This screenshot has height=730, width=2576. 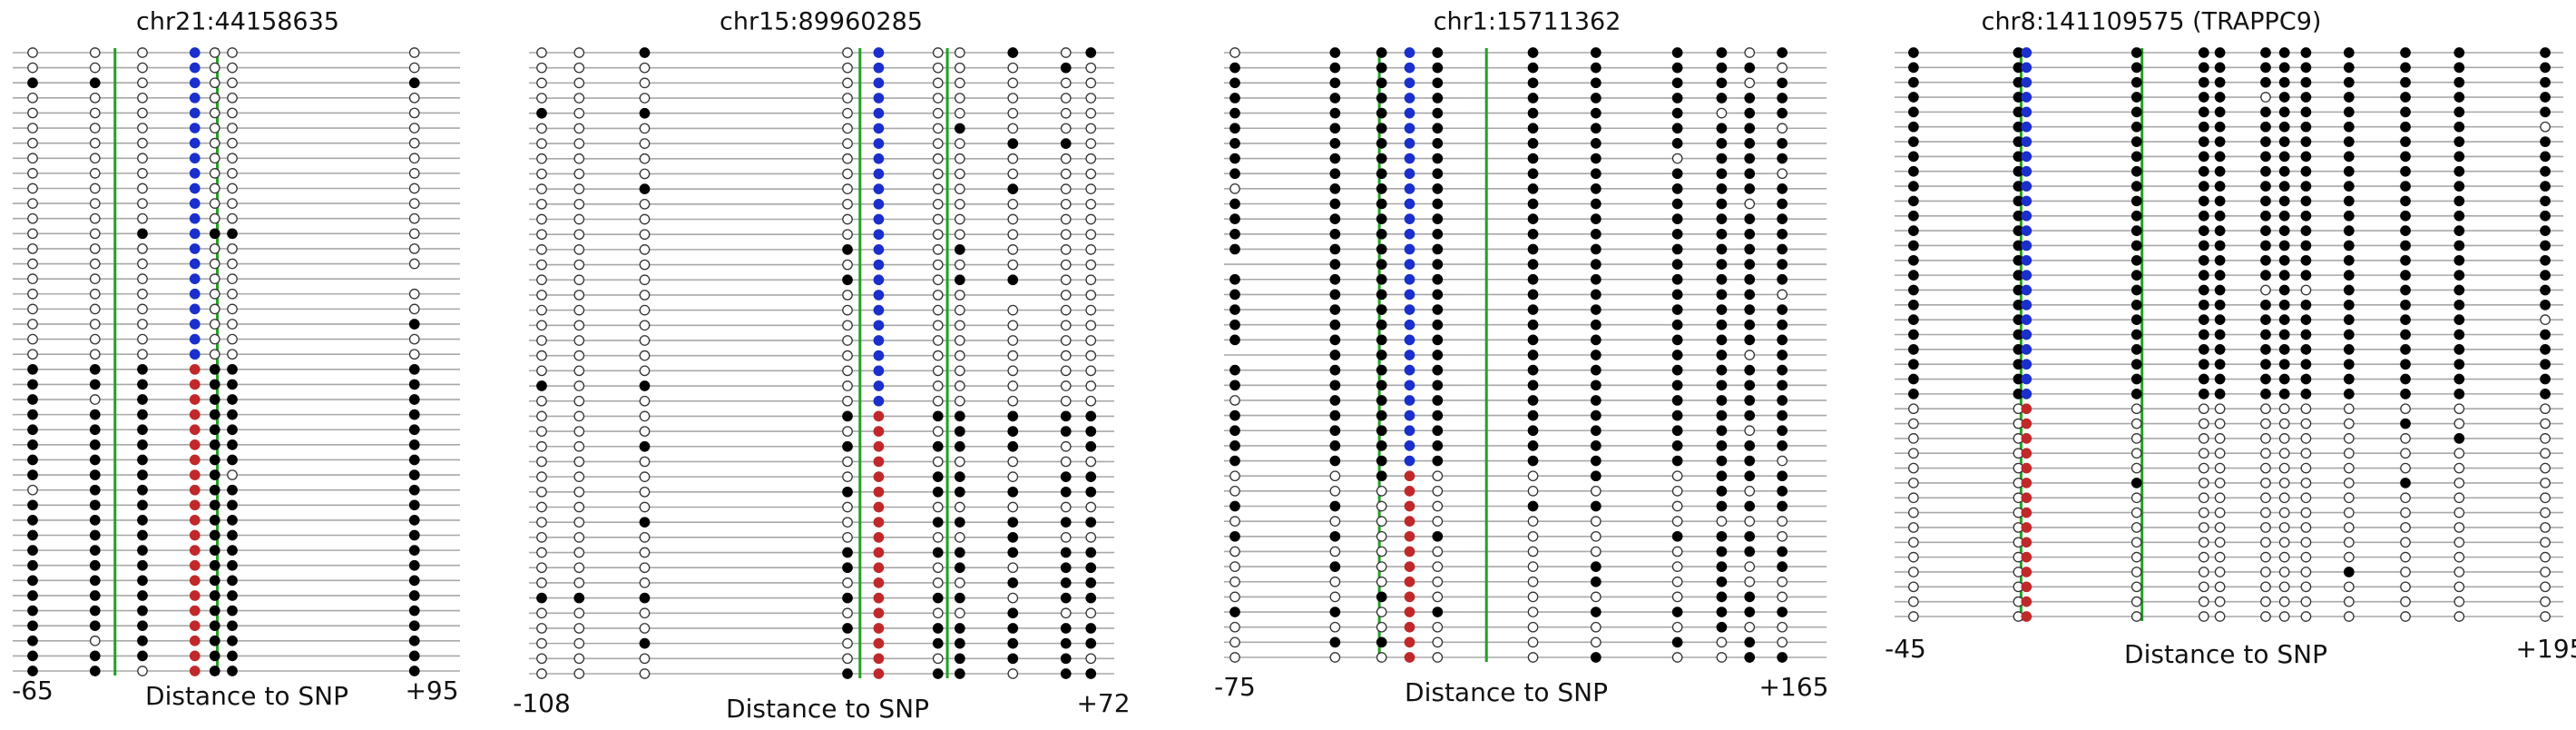 What do you see at coordinates (431, 690) in the screenshot?
I see `x-limit-label: +95` at bounding box center [431, 690].